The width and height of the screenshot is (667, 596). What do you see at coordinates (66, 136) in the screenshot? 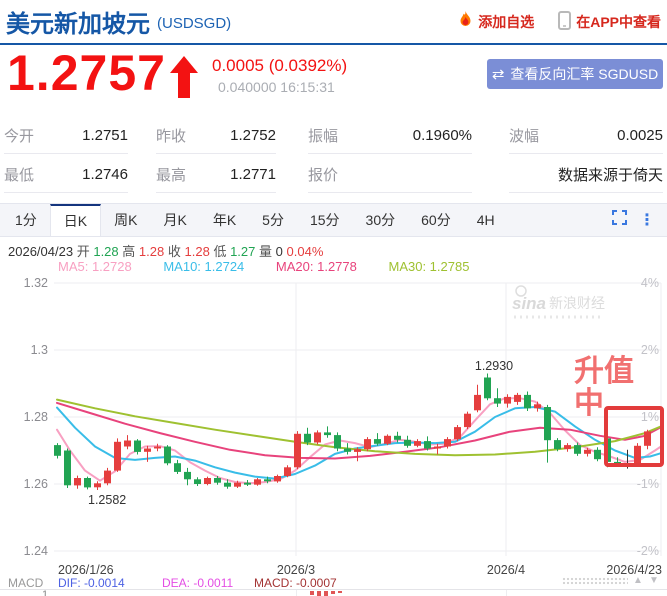
I see `stat-open: 今开 1.2751` at bounding box center [66, 136].